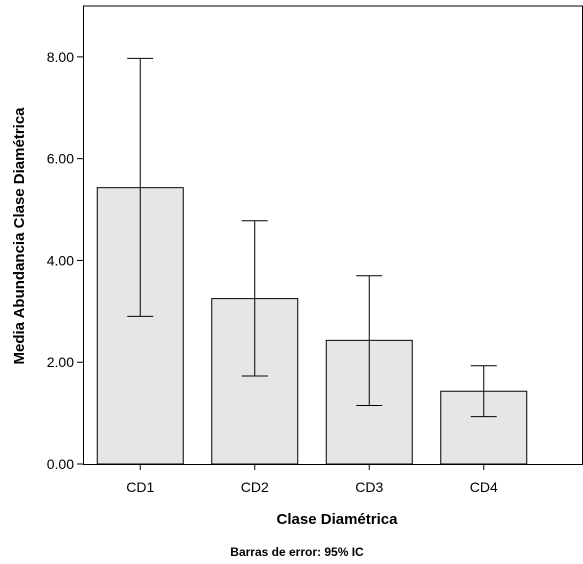 The image size is (583, 564). Describe the element at coordinates (60, 464) in the screenshot. I see `y-tick-label-0: 0.00` at that location.